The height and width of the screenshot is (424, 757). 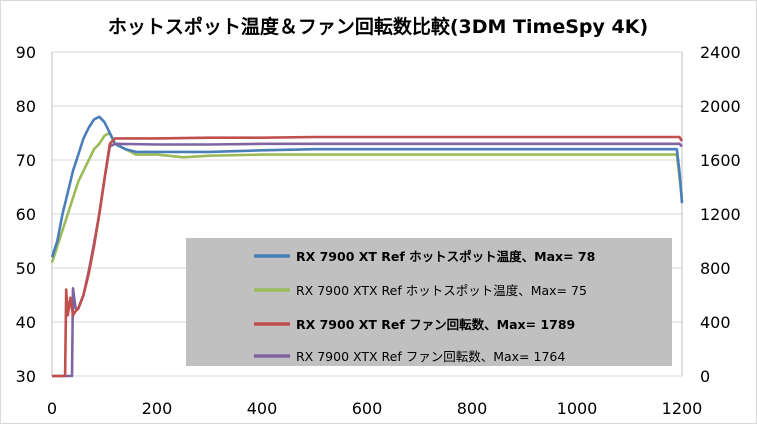 I want to click on x-axis-ticks: 0 200 400 600 800 1000 1200, so click(x=374, y=408).